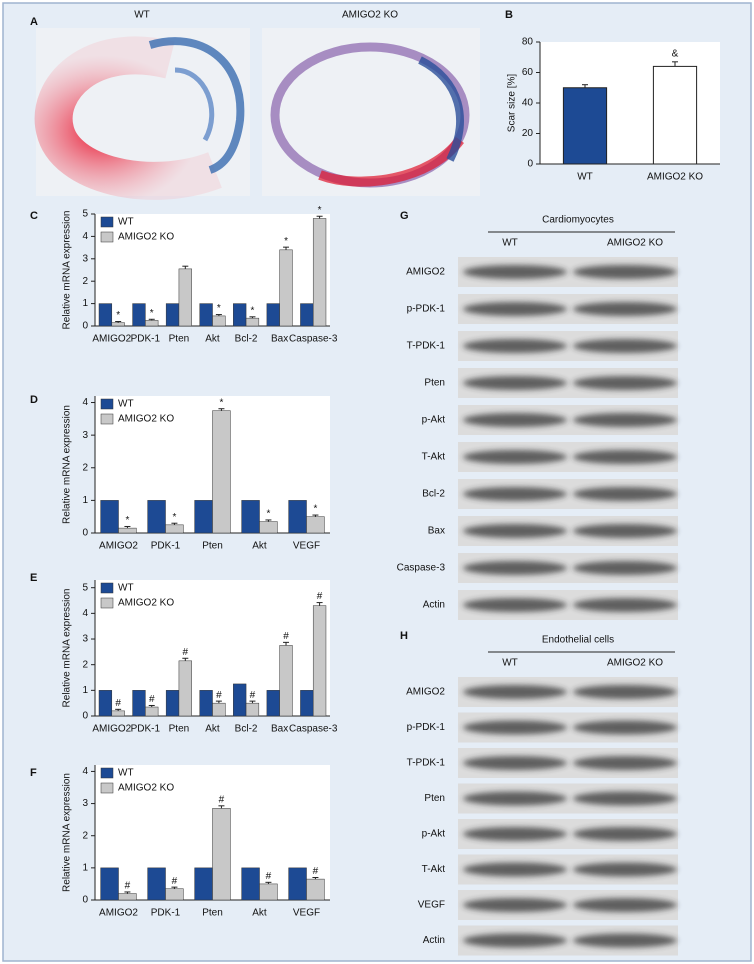  What do you see at coordinates (34, 400) in the screenshot?
I see `panel-label: D` at bounding box center [34, 400].